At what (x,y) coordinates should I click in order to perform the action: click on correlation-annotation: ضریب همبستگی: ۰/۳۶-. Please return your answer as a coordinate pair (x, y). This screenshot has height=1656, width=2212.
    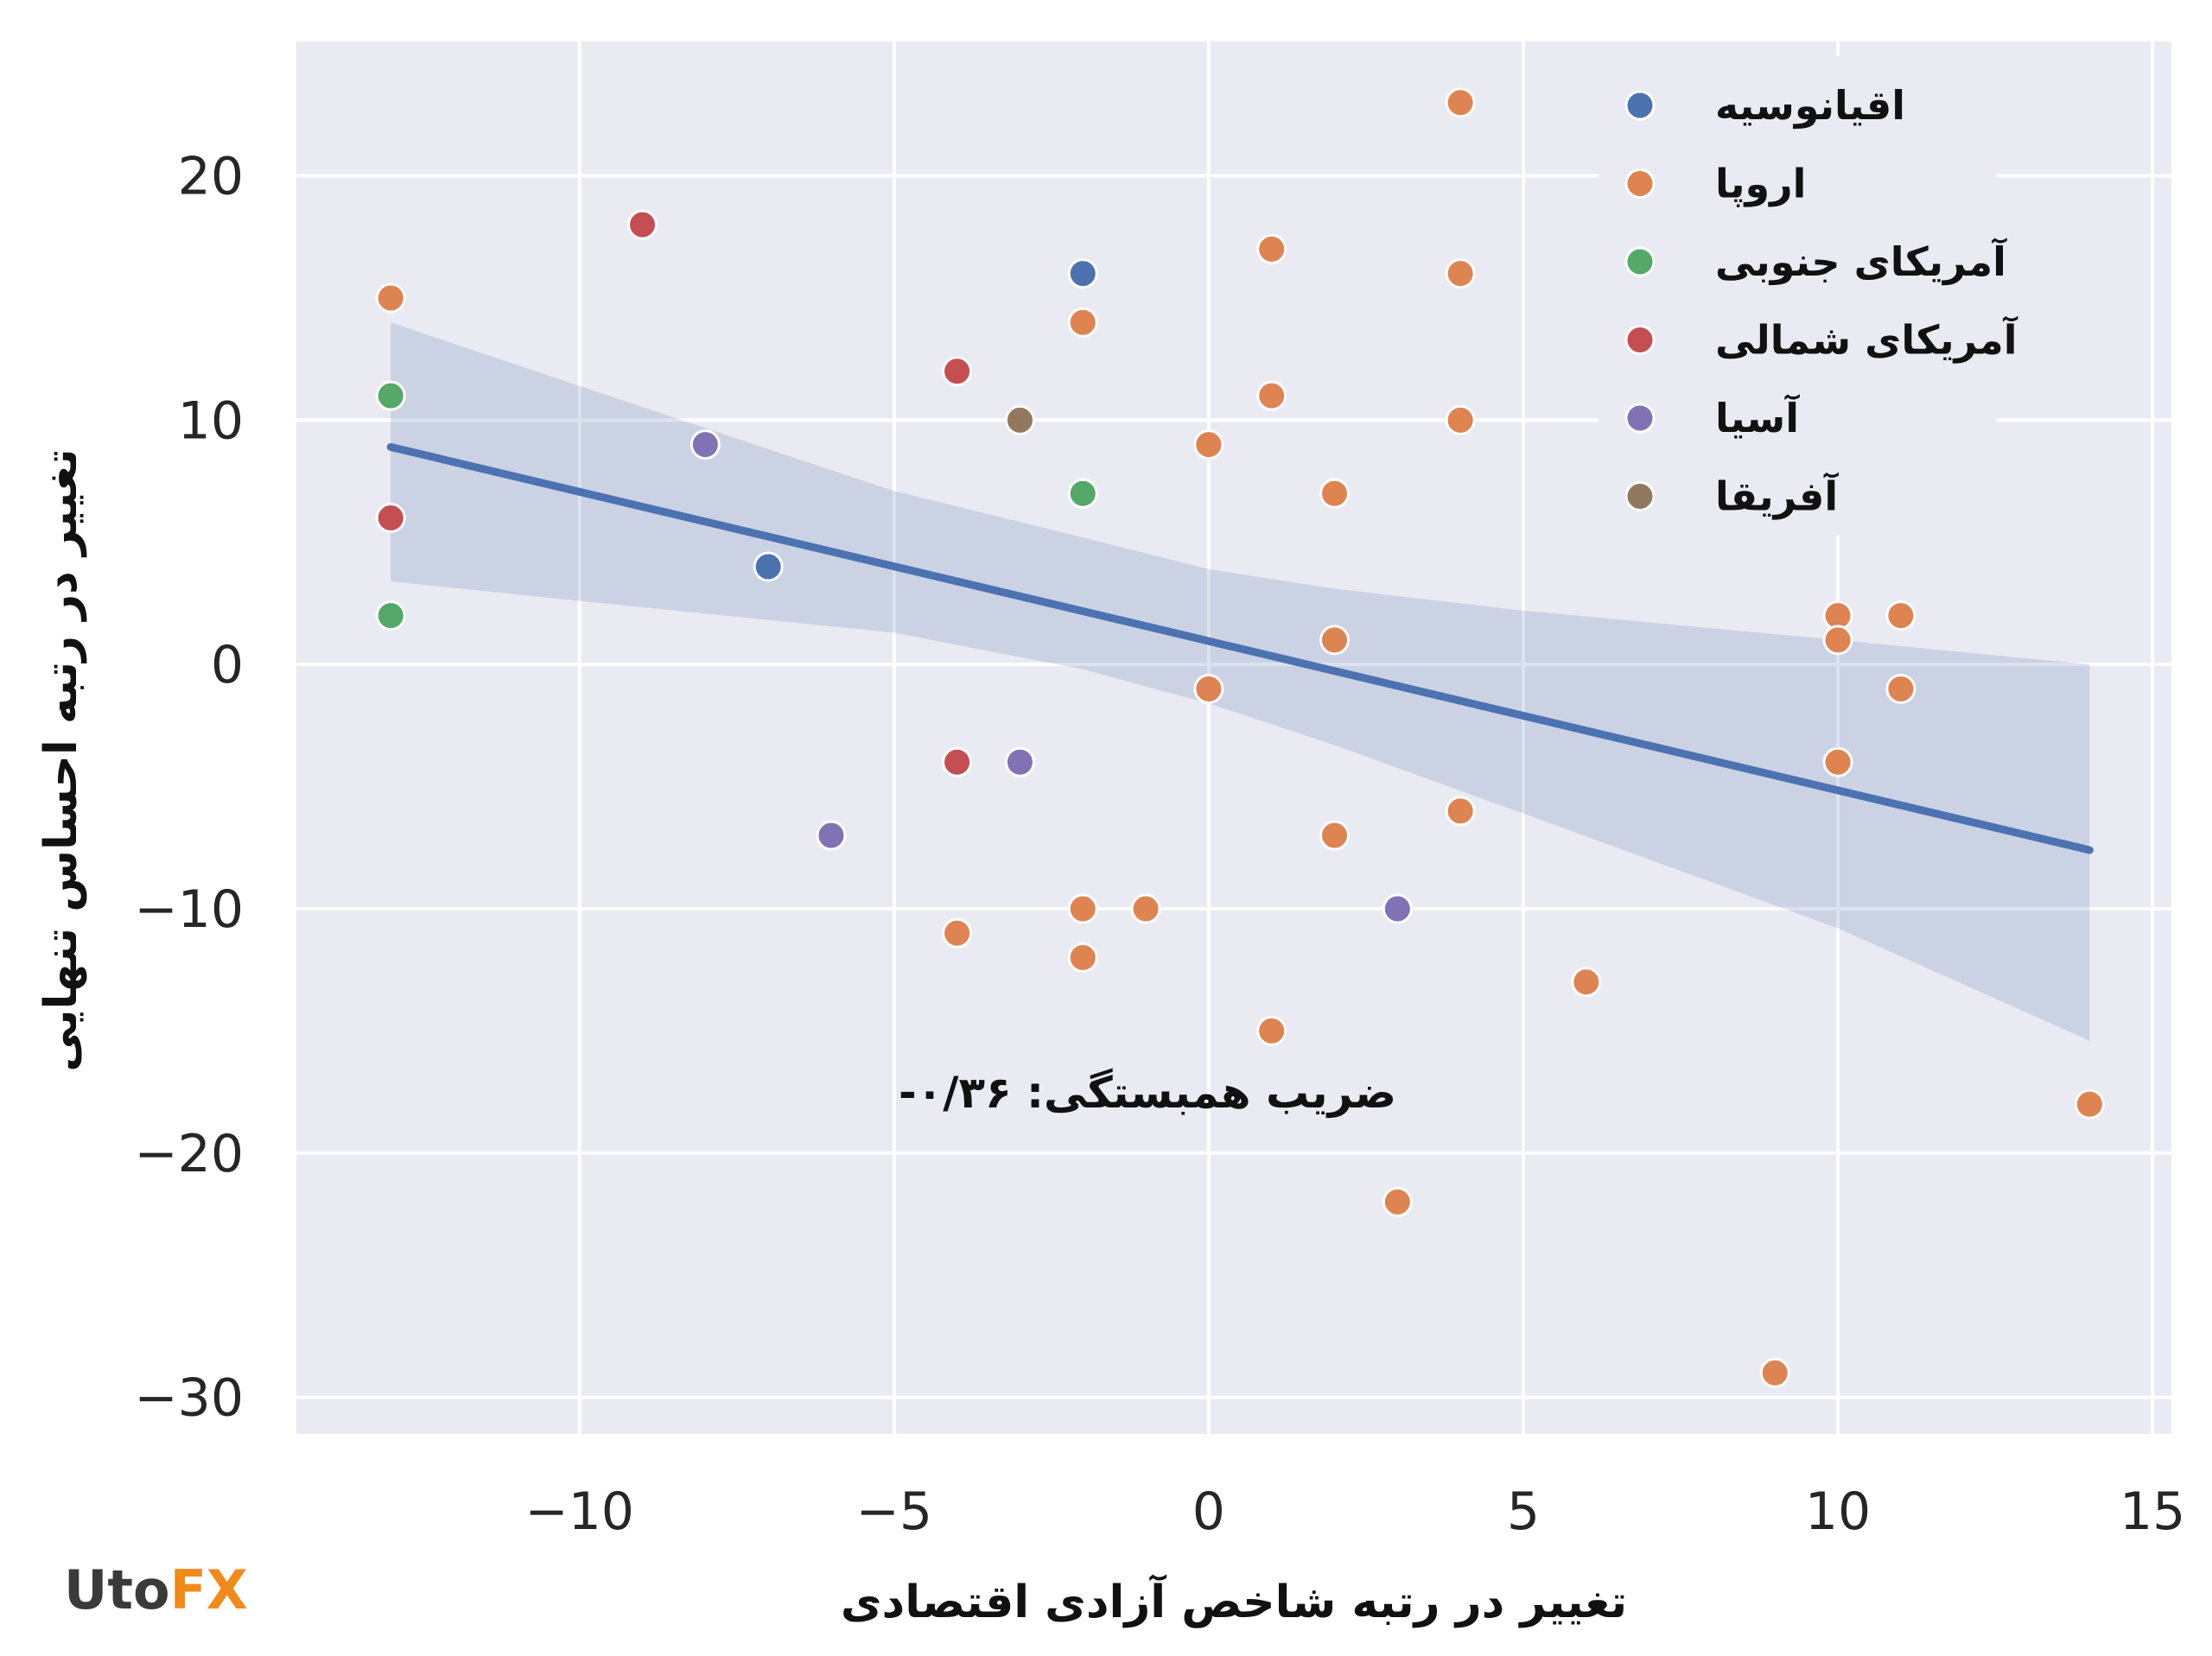
    Looking at the image, I should click on (1147, 1093).